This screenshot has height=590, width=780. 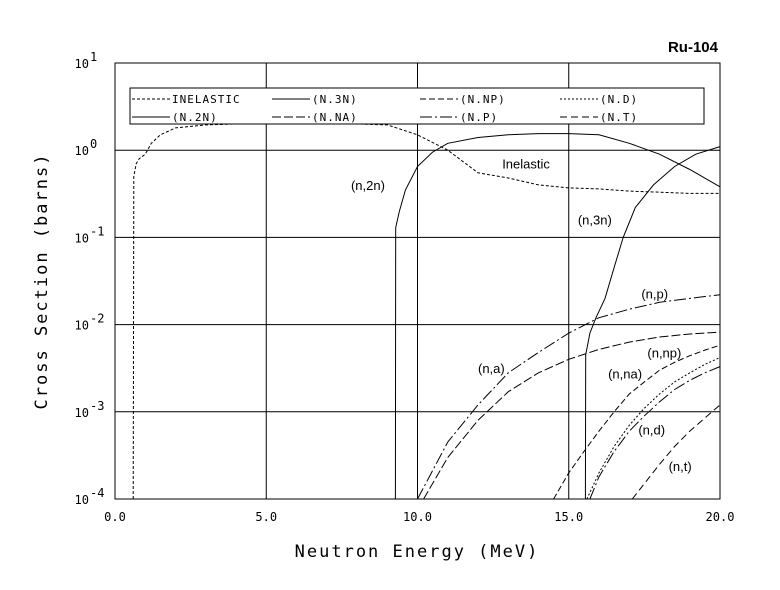 I want to click on legend-box, so click(x=417, y=106).